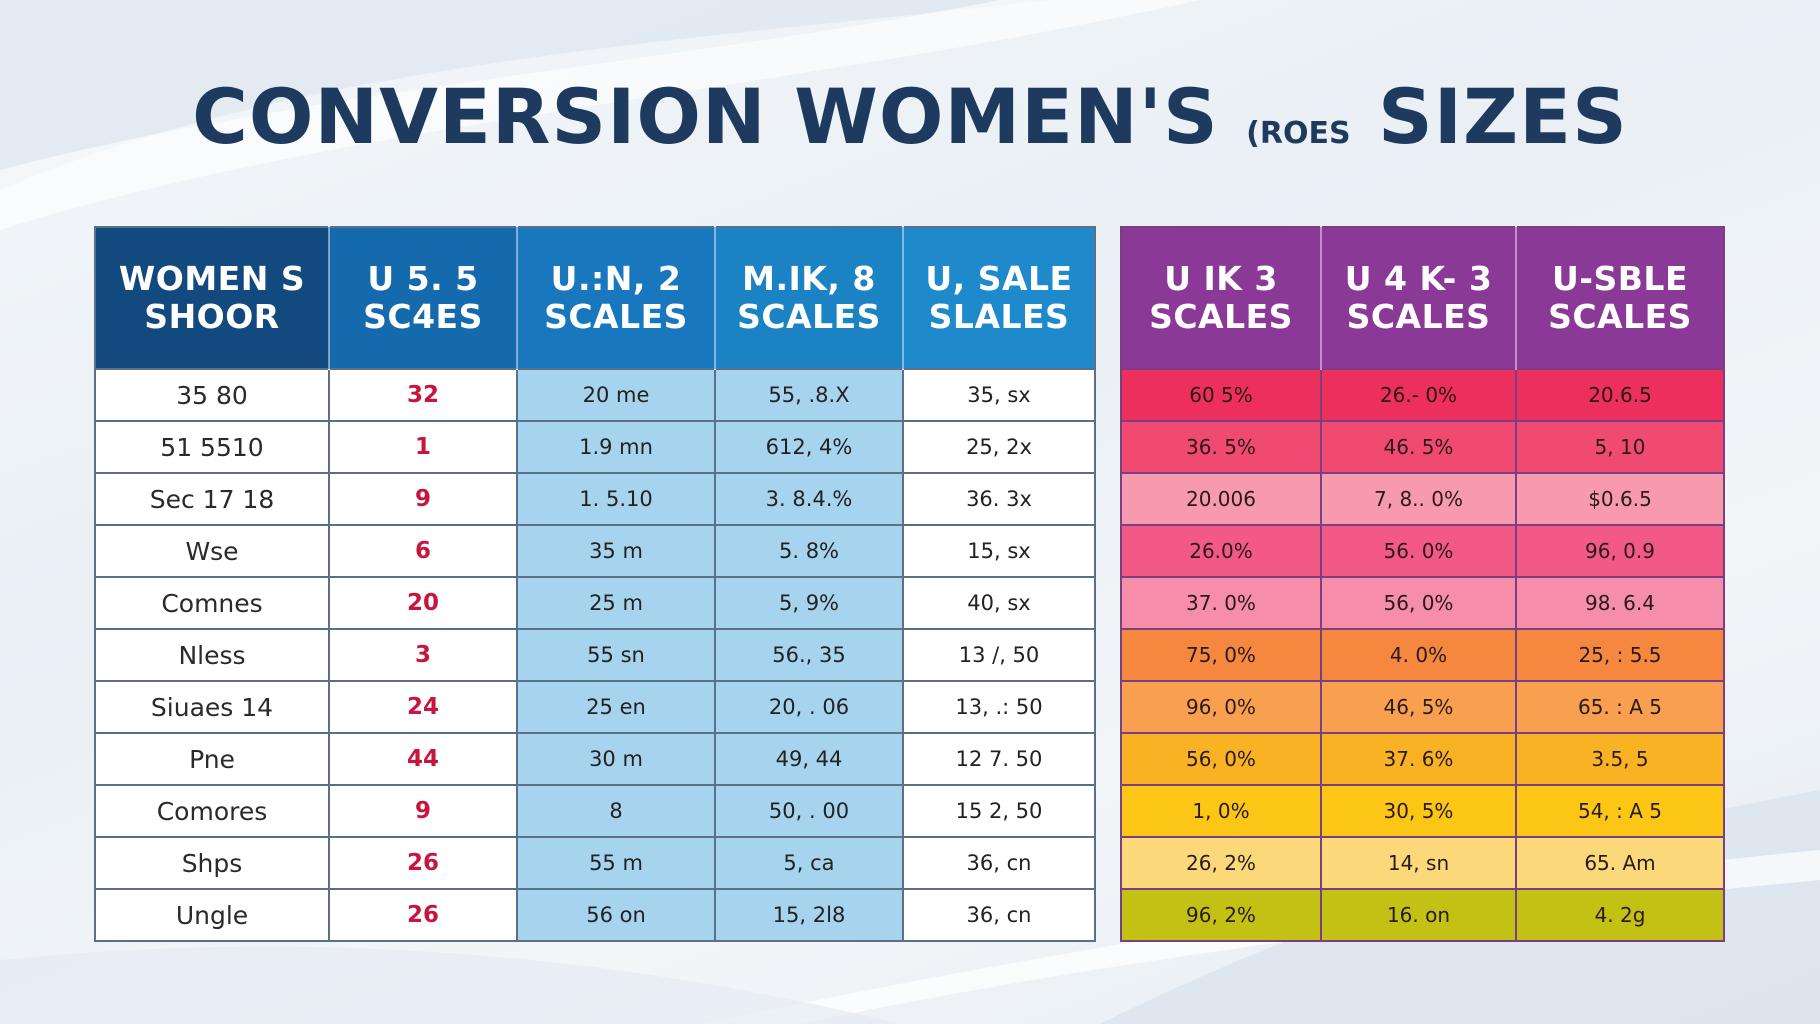  I want to click on table-cell: 1, 0%, so click(1221, 811).